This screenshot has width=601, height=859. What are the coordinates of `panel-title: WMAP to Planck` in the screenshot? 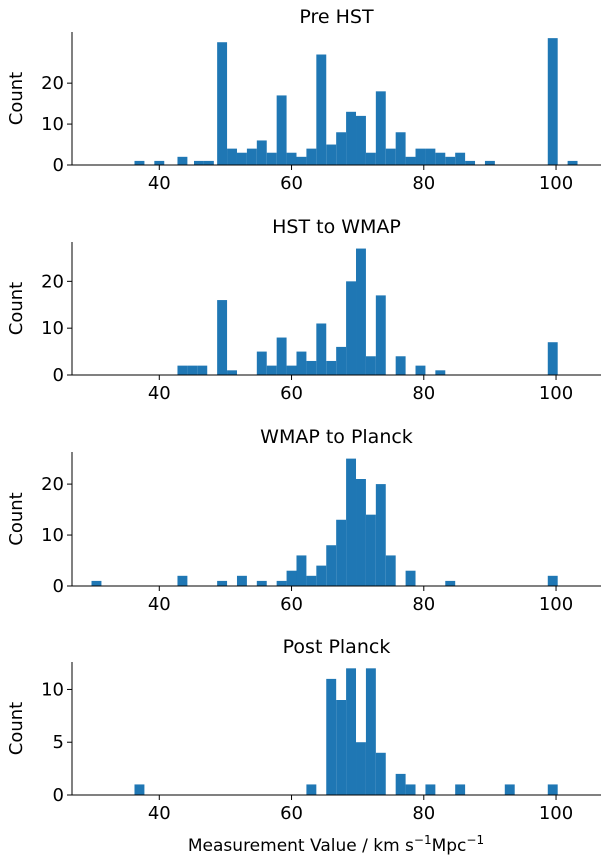 It's located at (336, 437).